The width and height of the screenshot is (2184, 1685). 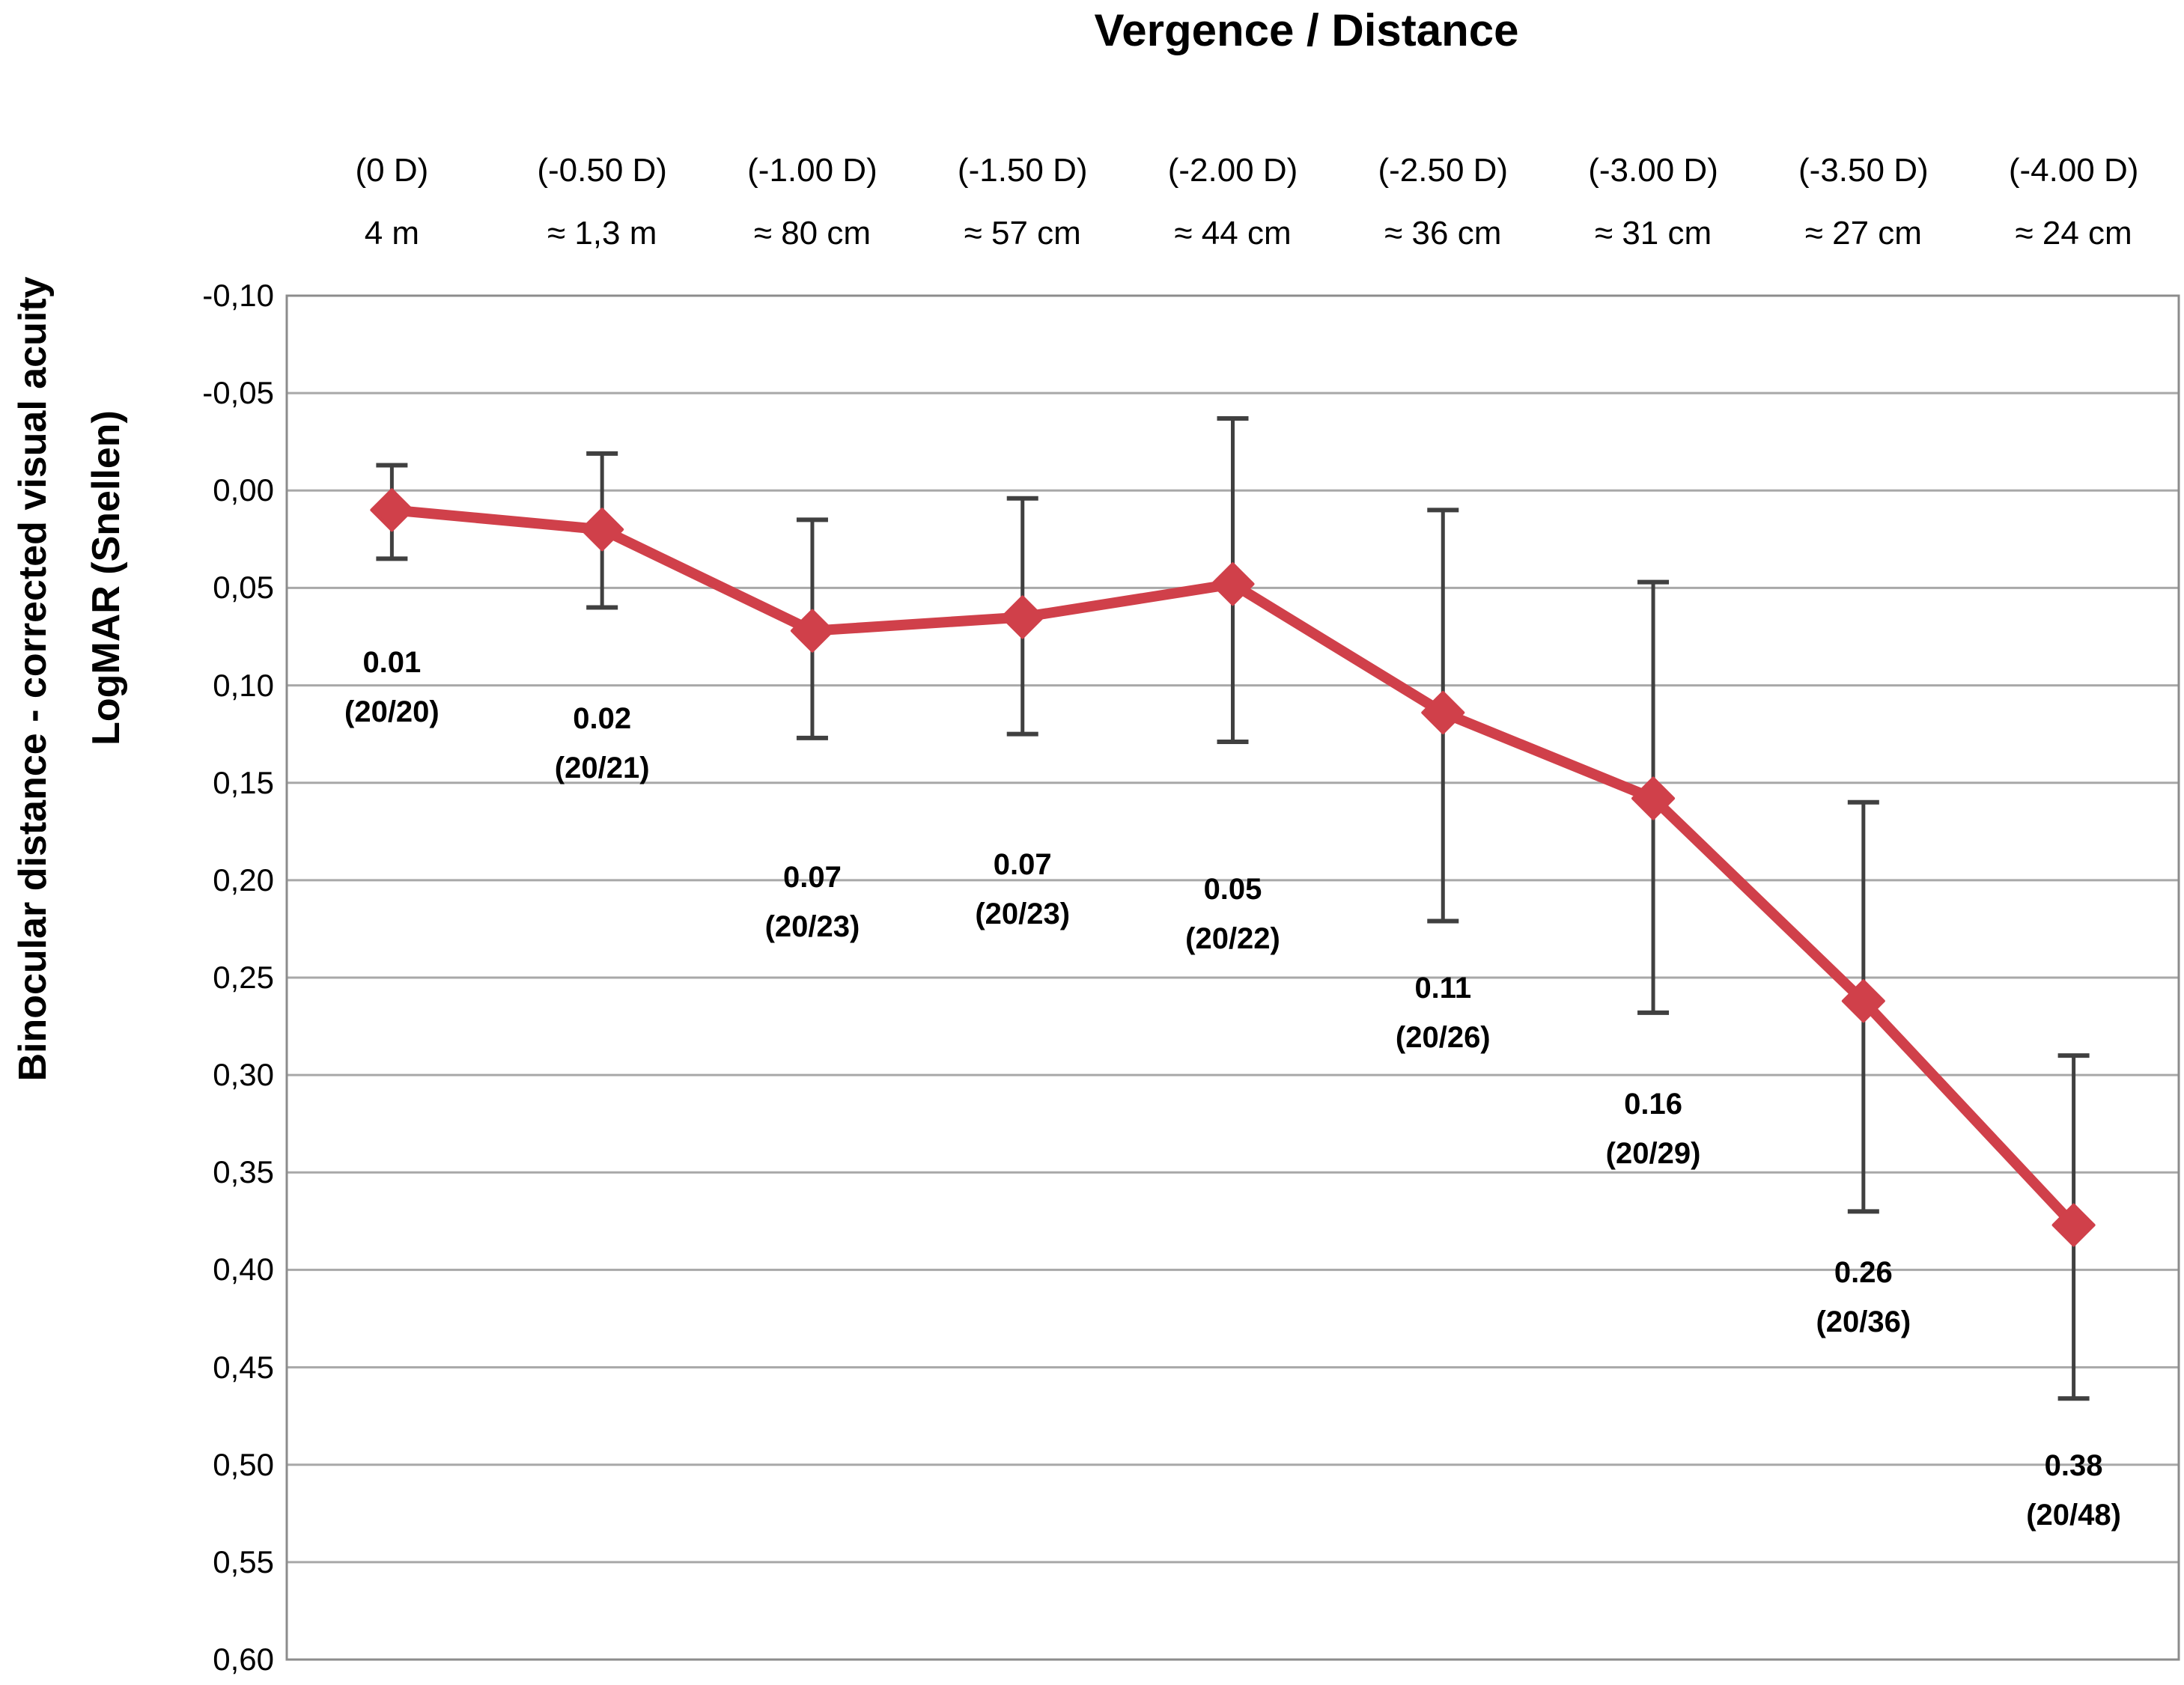 I want to click on y-tick-label: 0,40, so click(x=243, y=1270).